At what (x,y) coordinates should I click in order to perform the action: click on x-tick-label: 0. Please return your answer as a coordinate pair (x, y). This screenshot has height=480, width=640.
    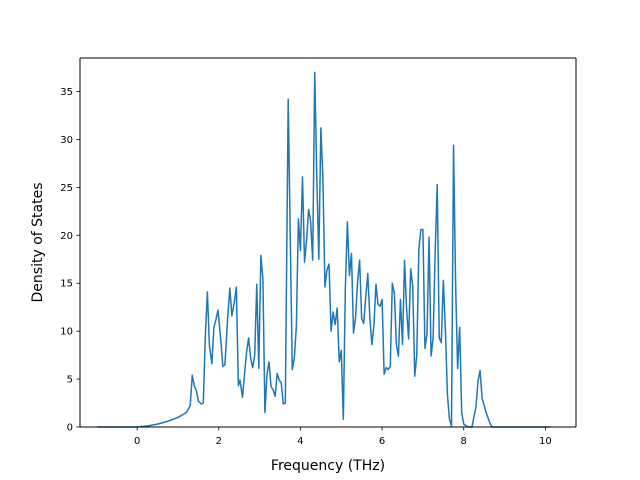
    Looking at the image, I should click on (137, 441).